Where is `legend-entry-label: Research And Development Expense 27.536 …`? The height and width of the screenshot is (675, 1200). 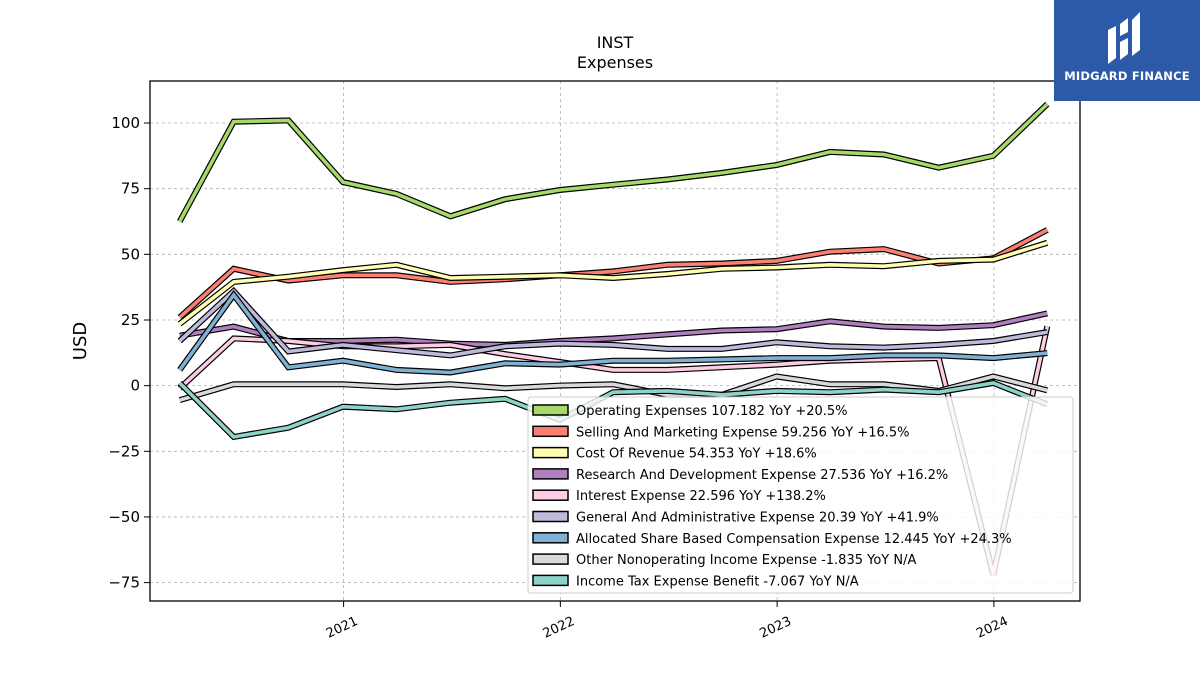 legend-entry-label: Research And Development Expense 27.536 … is located at coordinates (762, 475).